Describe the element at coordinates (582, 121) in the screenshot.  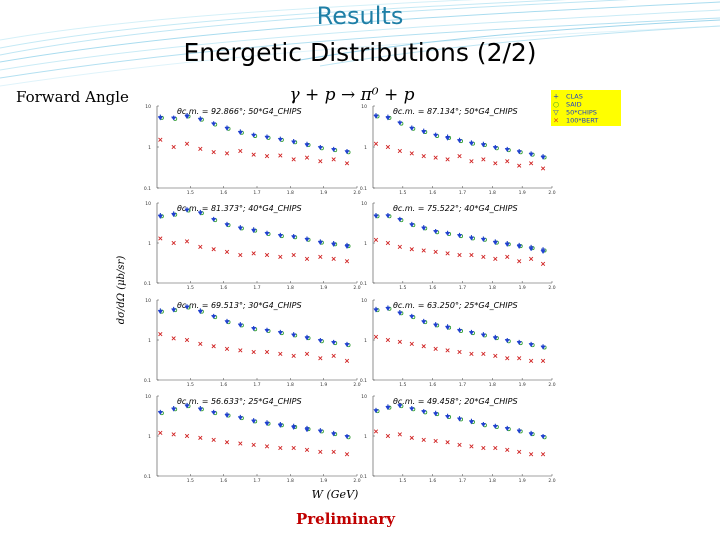
I see `legend-label: 100*BERT` at that location.